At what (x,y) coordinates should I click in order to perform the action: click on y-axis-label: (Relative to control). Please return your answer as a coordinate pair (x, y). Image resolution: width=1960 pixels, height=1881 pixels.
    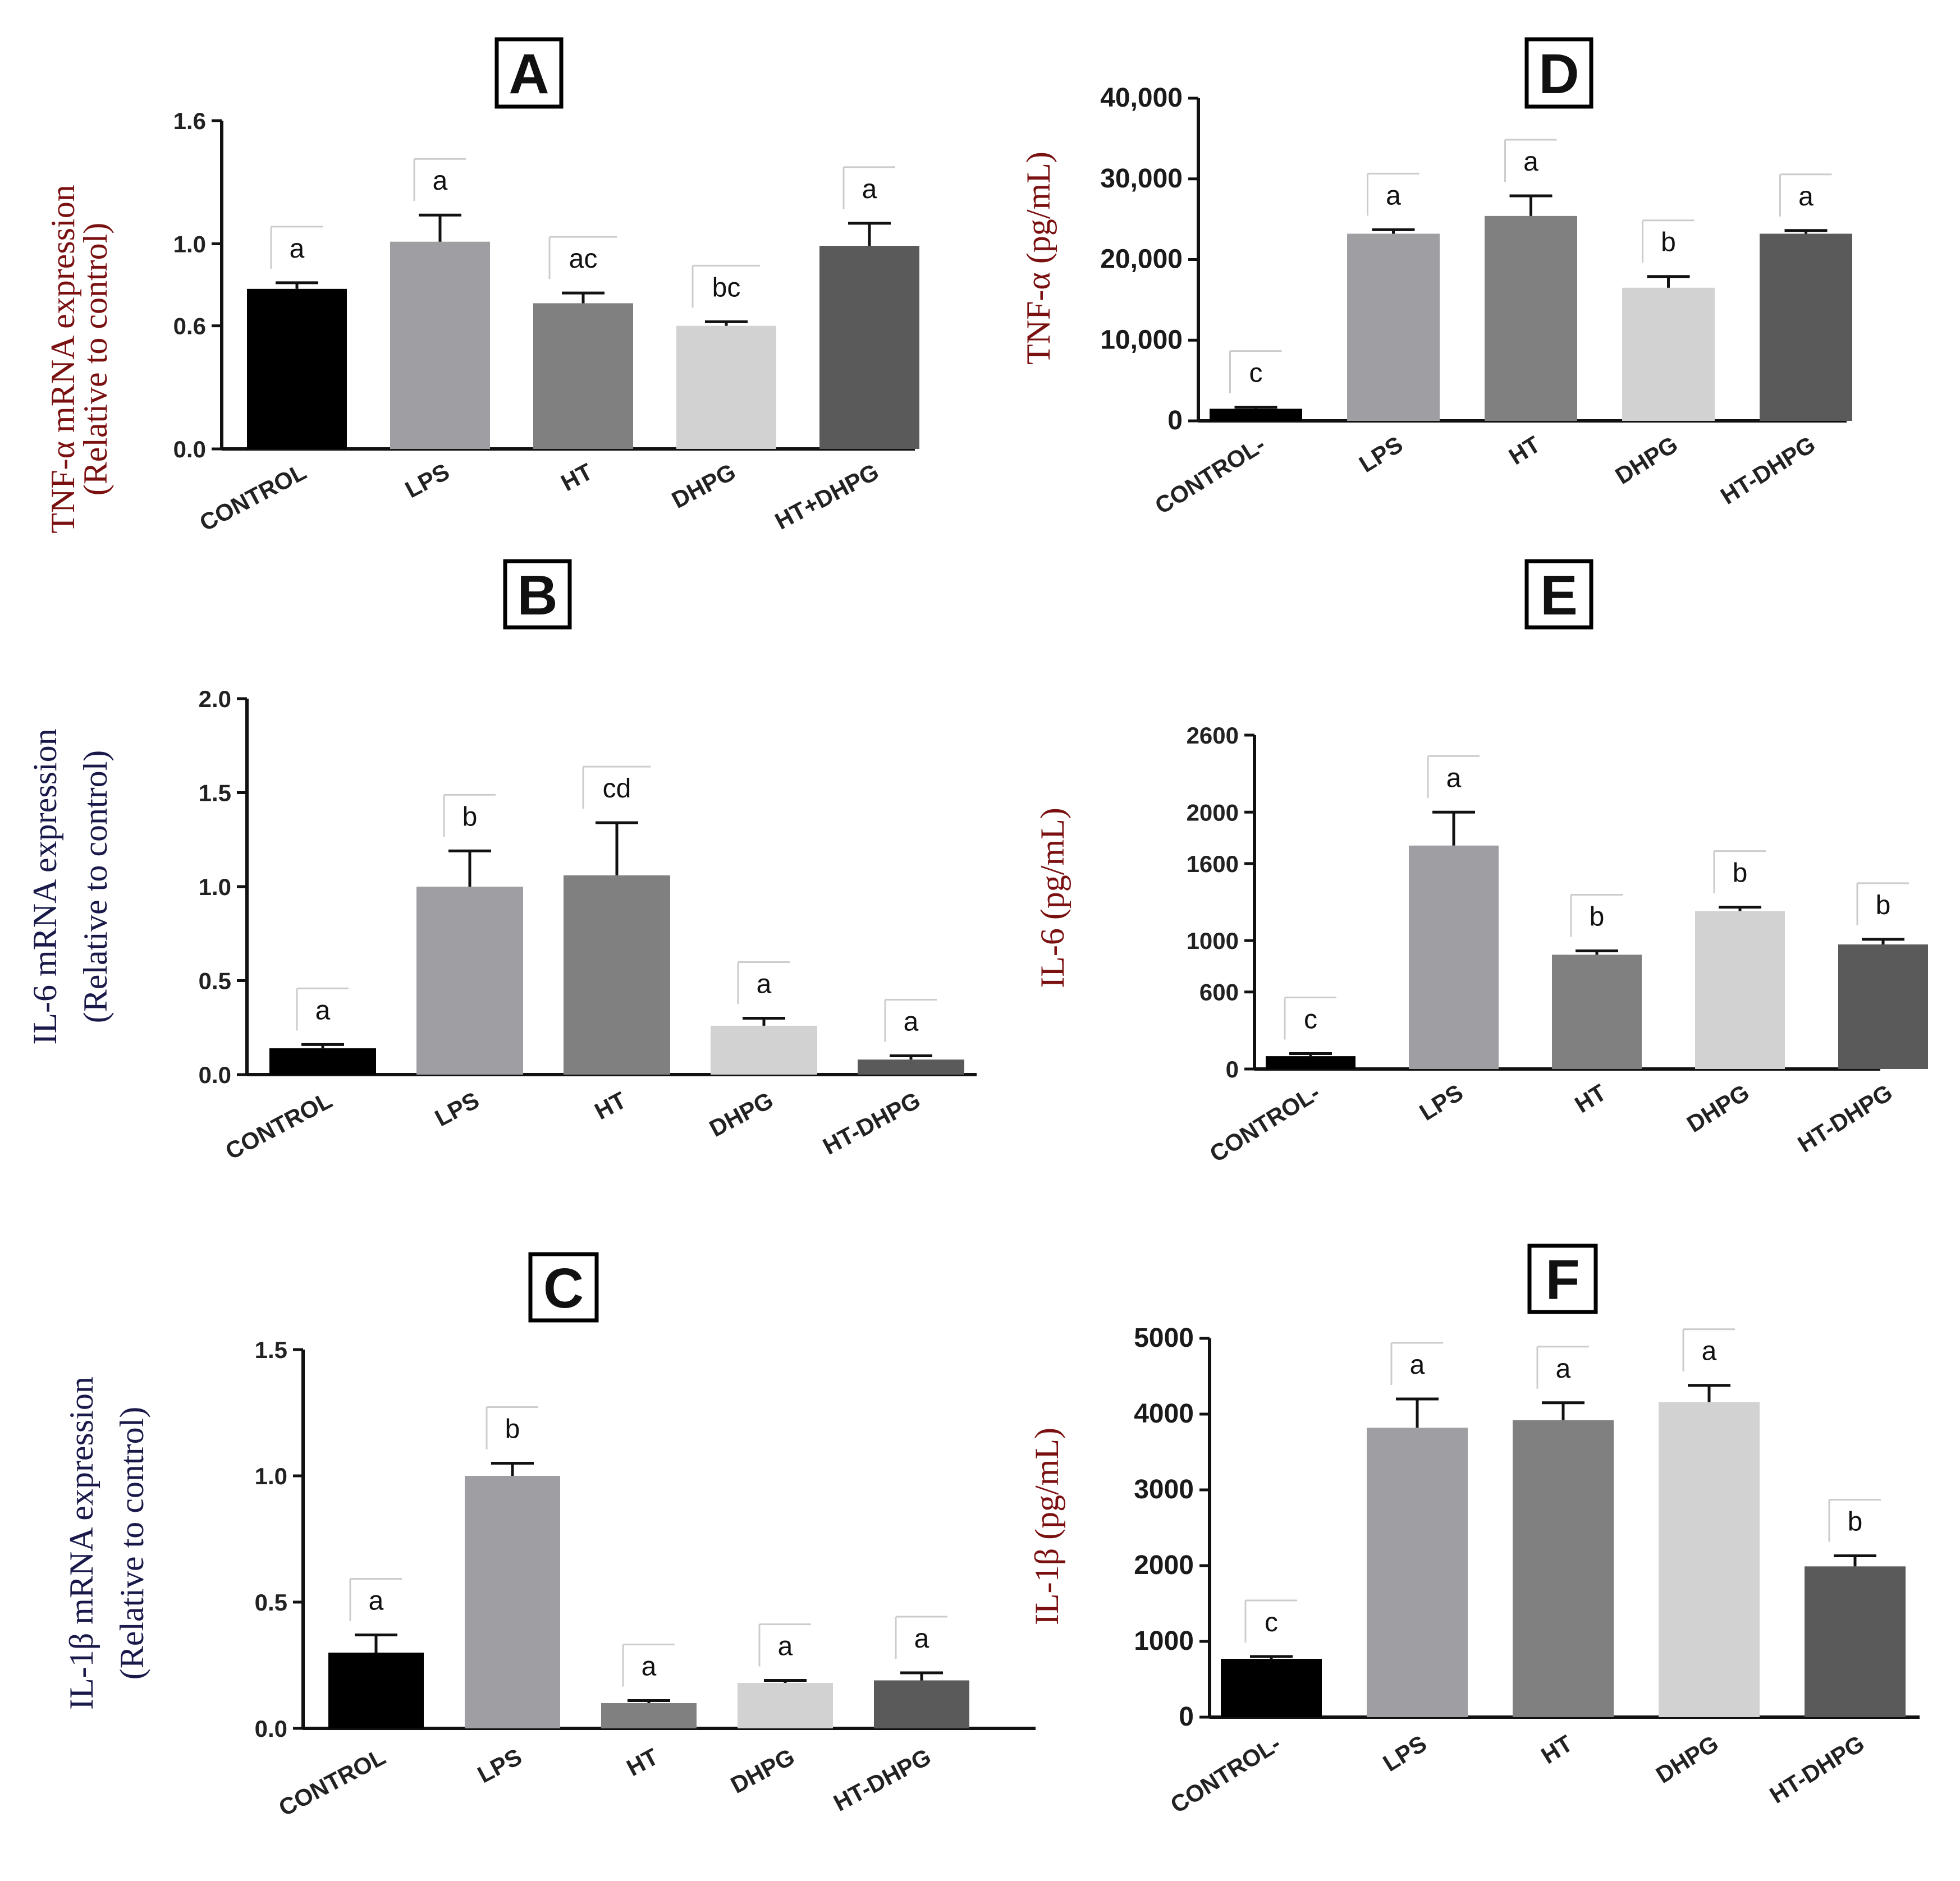
    Looking at the image, I should click on (96, 359).